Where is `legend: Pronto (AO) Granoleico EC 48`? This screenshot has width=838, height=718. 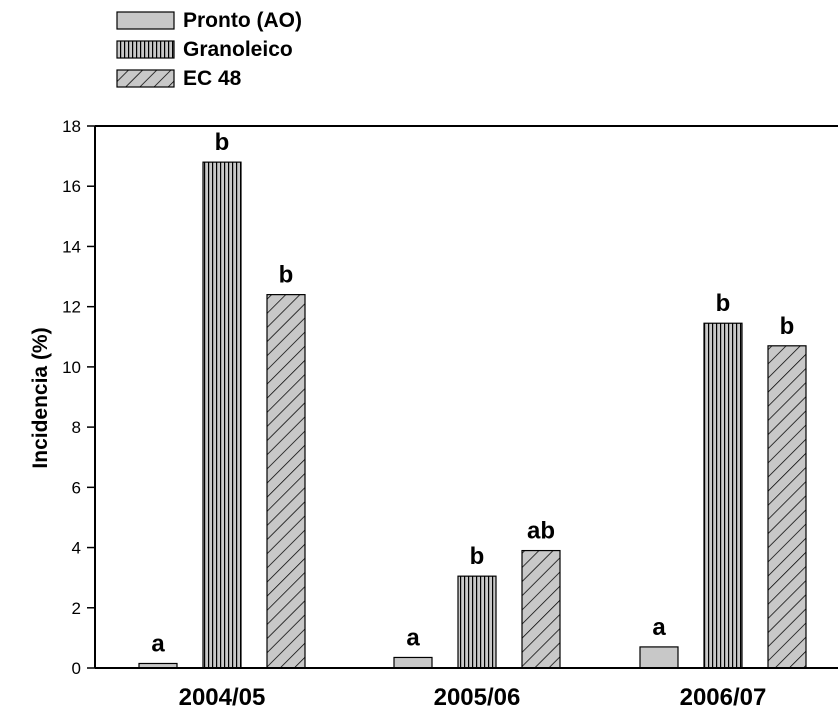
legend: Pronto (AO) Granoleico EC 48 is located at coordinates (209, 49).